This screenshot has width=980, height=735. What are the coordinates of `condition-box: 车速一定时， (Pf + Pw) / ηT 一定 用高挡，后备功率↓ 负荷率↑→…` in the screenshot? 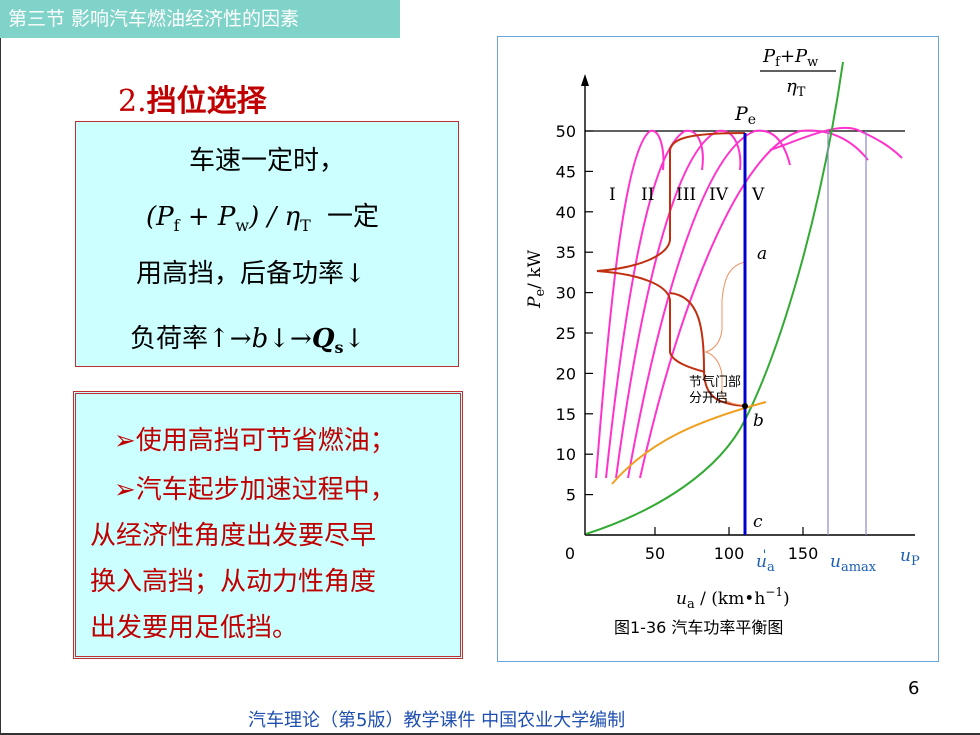 It's located at (267, 244).